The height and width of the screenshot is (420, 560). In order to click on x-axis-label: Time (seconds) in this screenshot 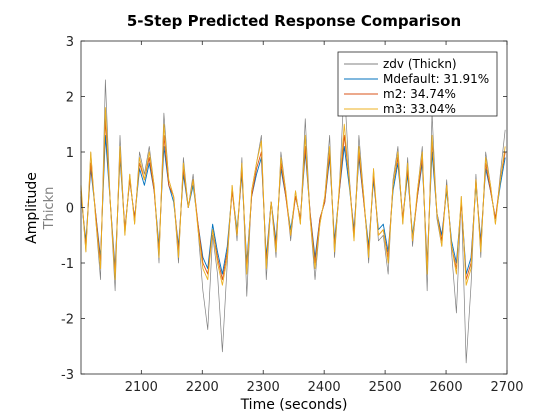, I will do `click(294, 405)`.